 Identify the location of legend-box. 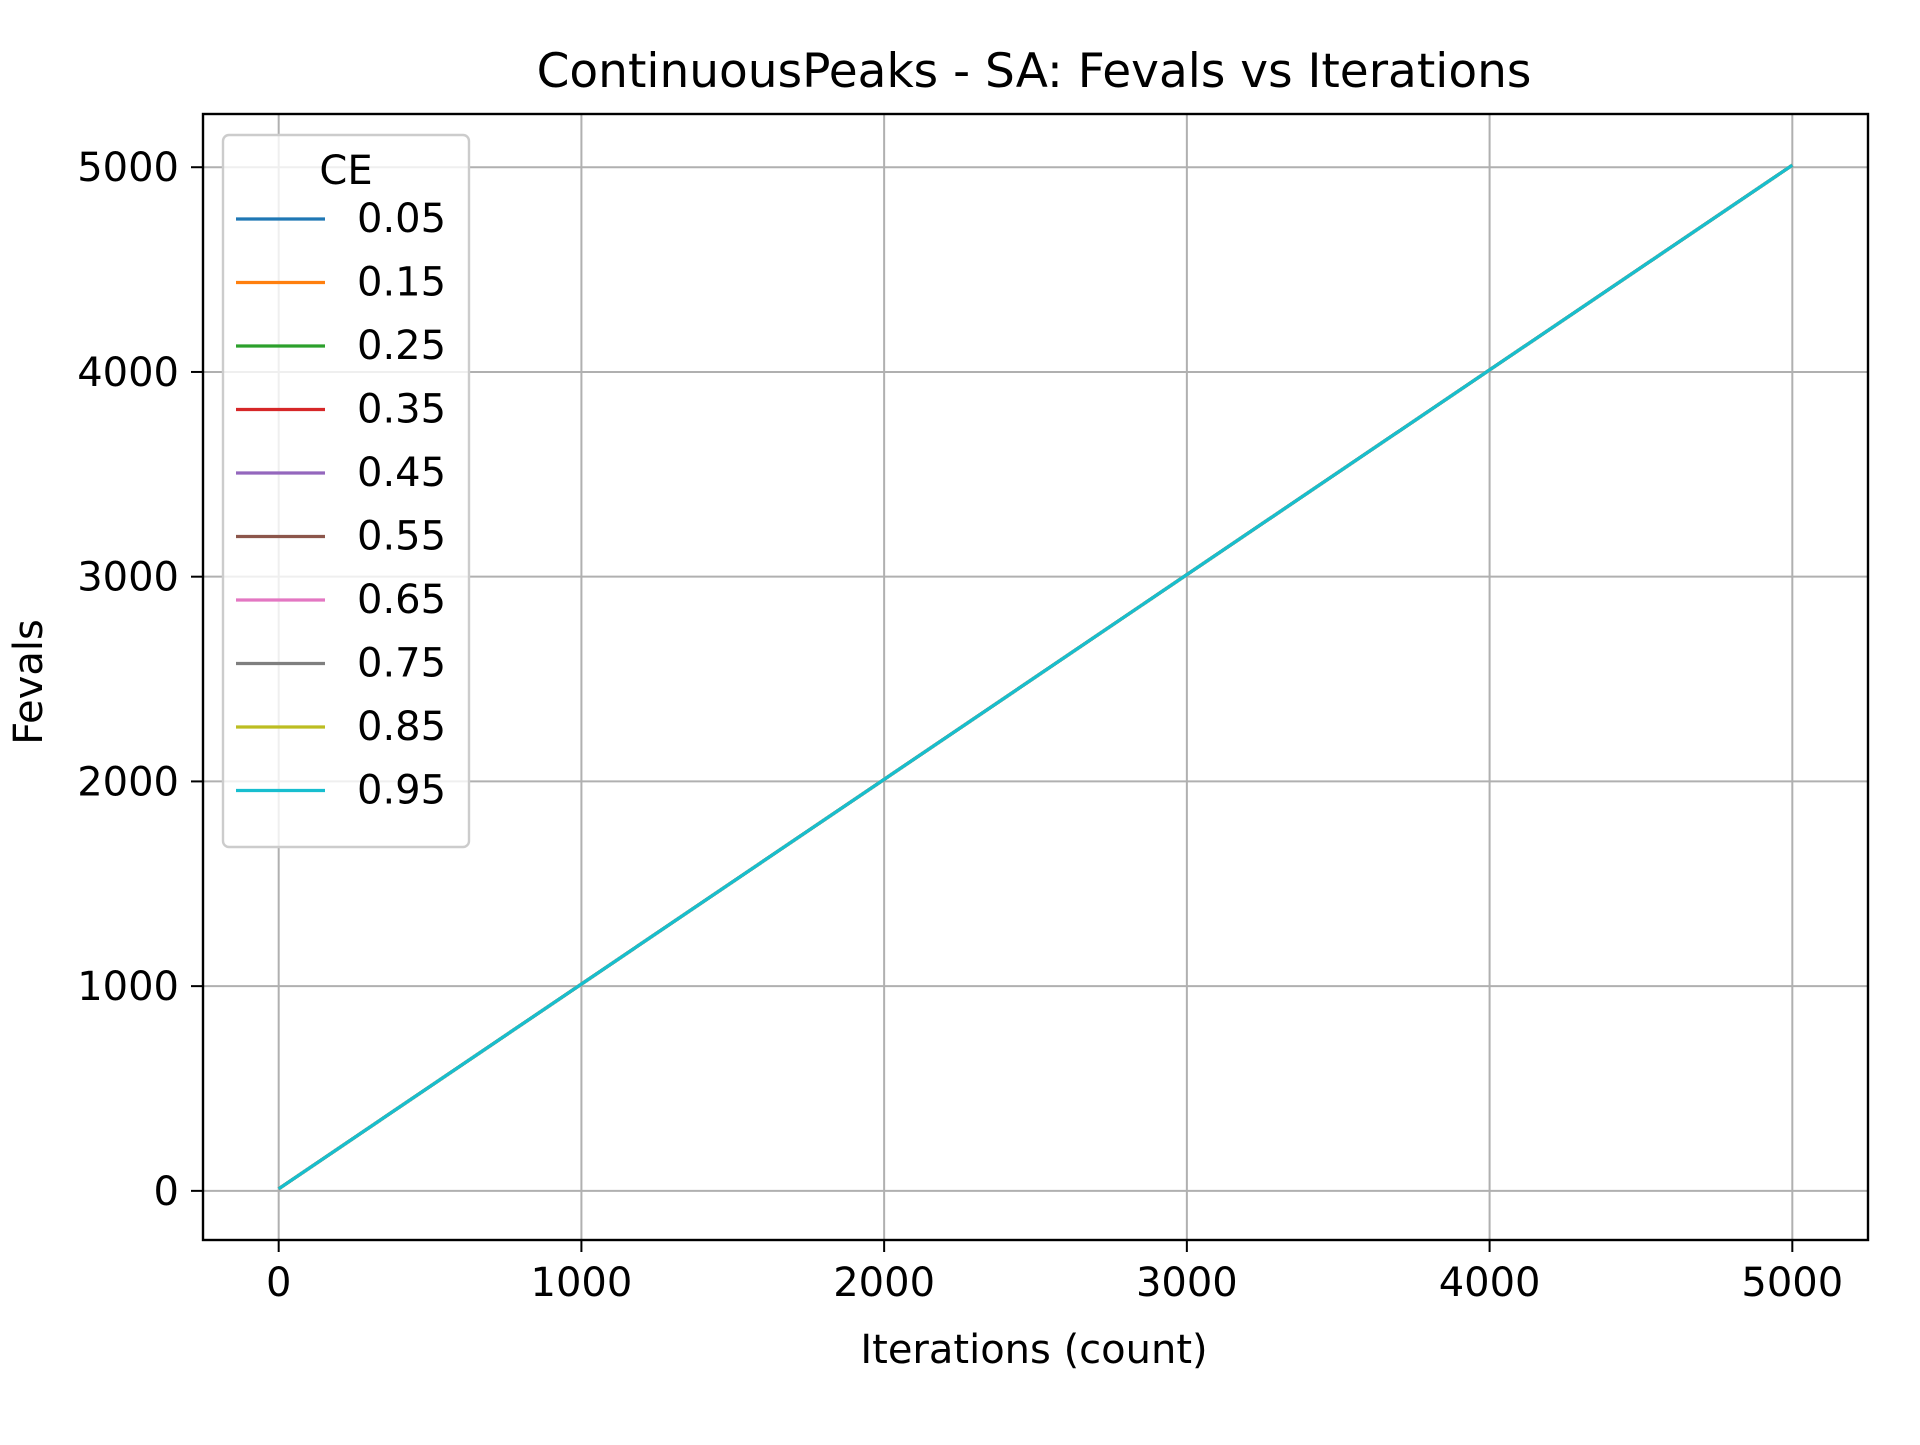
(346, 491).